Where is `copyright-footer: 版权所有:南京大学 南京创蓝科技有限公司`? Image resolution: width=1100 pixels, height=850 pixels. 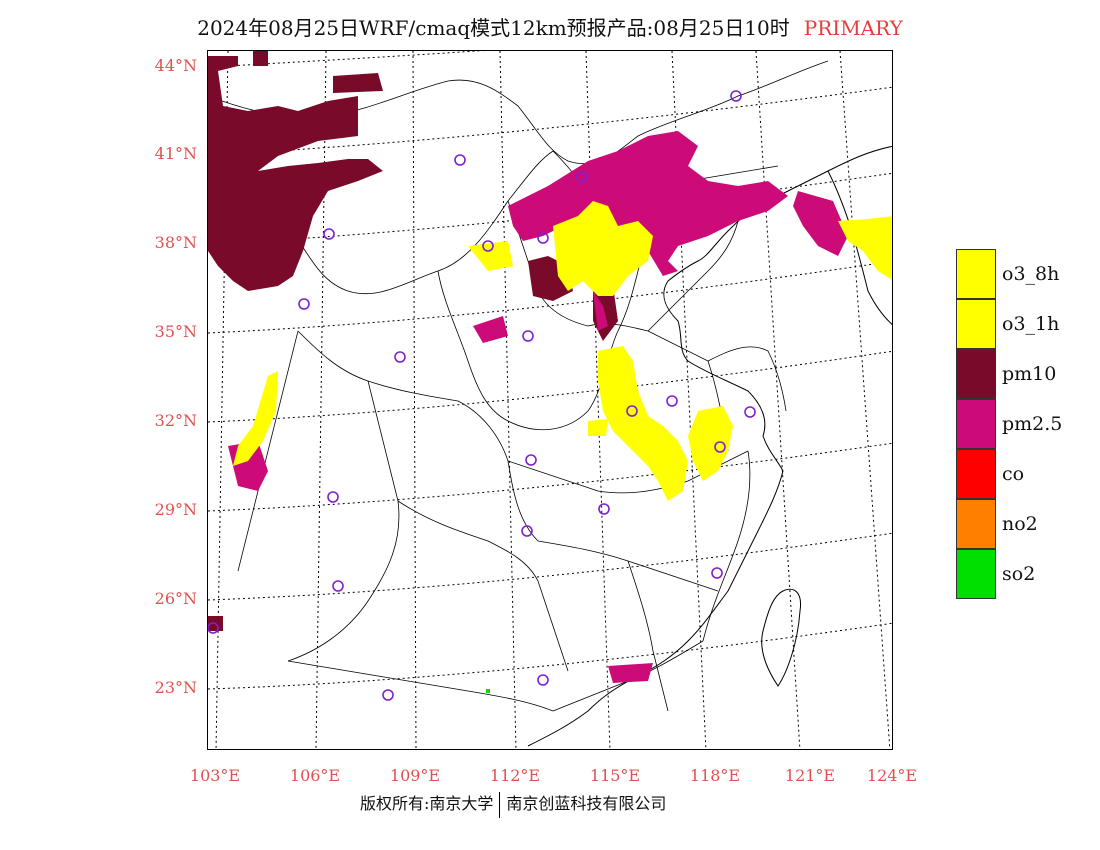
copyright-footer: 版权所有:南京大学 南京创蓝科技有限公司 is located at coordinates (513, 804).